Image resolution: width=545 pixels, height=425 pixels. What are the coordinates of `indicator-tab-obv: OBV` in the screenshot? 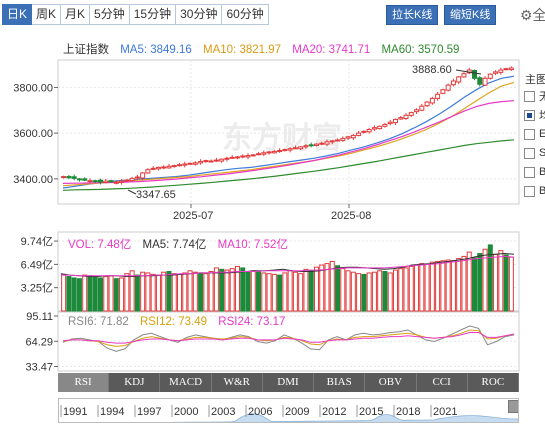 It's located at (391, 382).